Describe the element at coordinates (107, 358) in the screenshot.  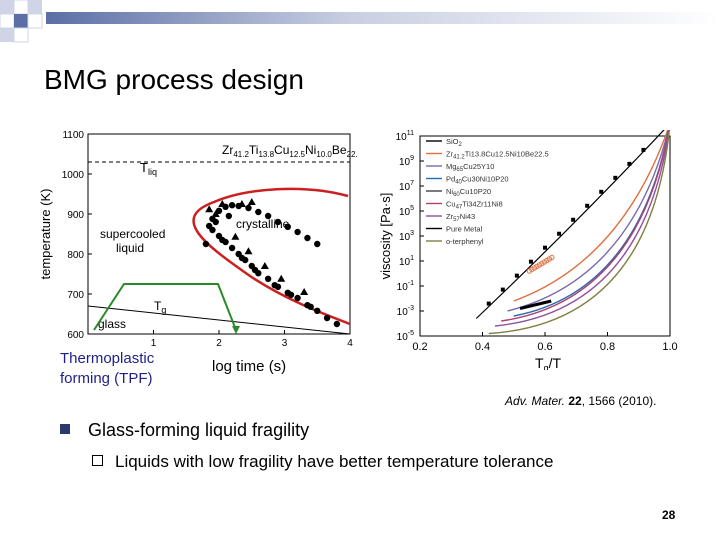
I see `tpf-label-line1: Thermoplastic` at that location.